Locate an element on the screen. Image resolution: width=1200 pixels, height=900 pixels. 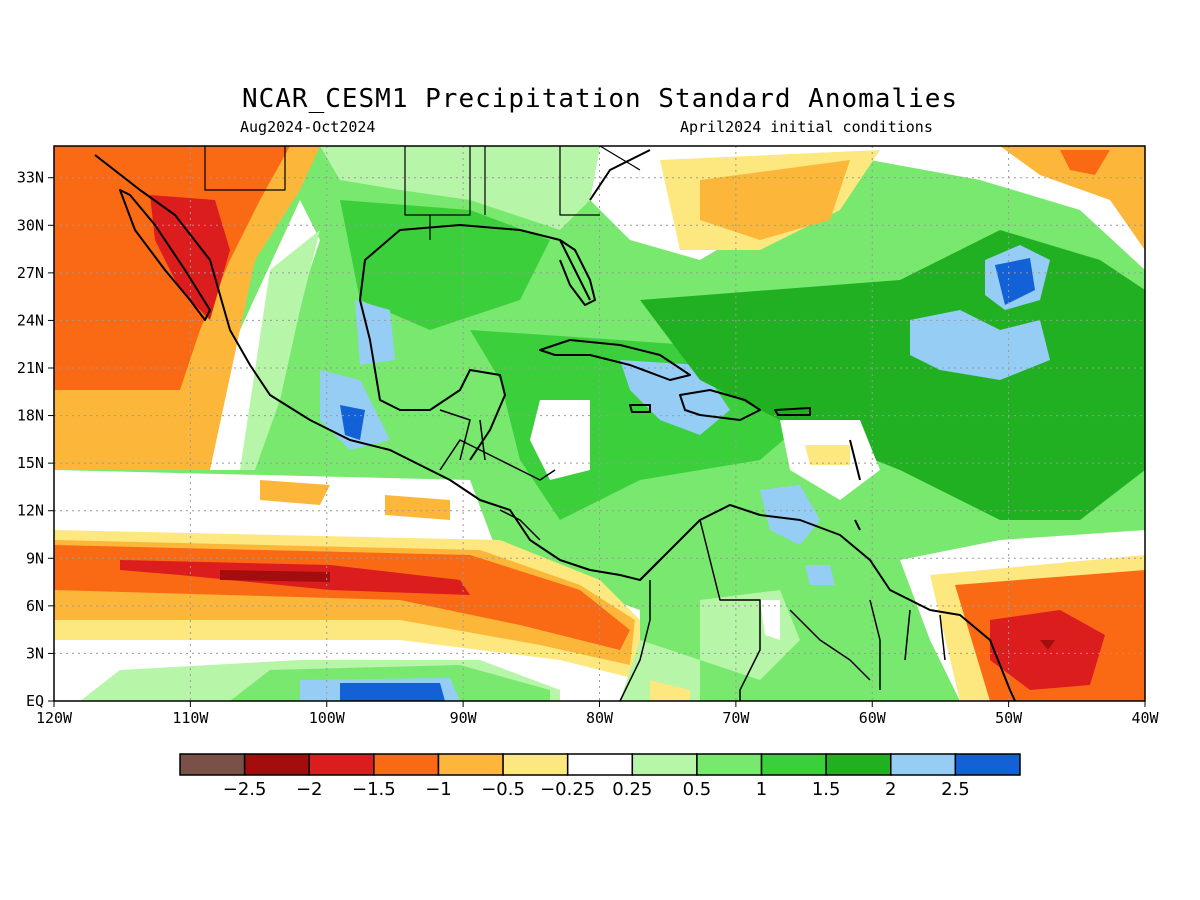
lat-label: 27N is located at coordinates (30, 273).